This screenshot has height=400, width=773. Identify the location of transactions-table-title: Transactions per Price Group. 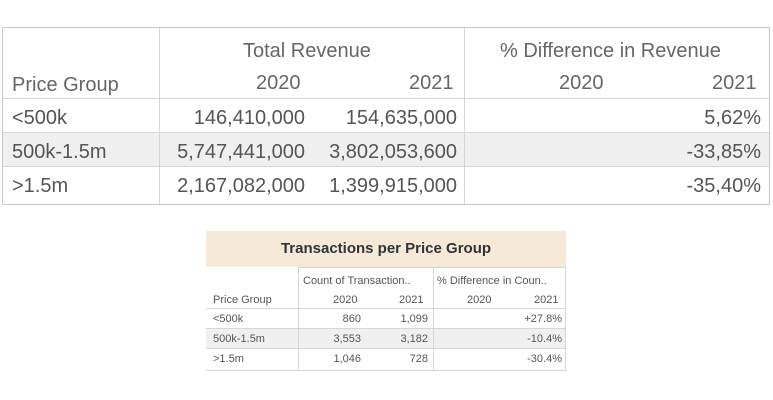
(386, 248).